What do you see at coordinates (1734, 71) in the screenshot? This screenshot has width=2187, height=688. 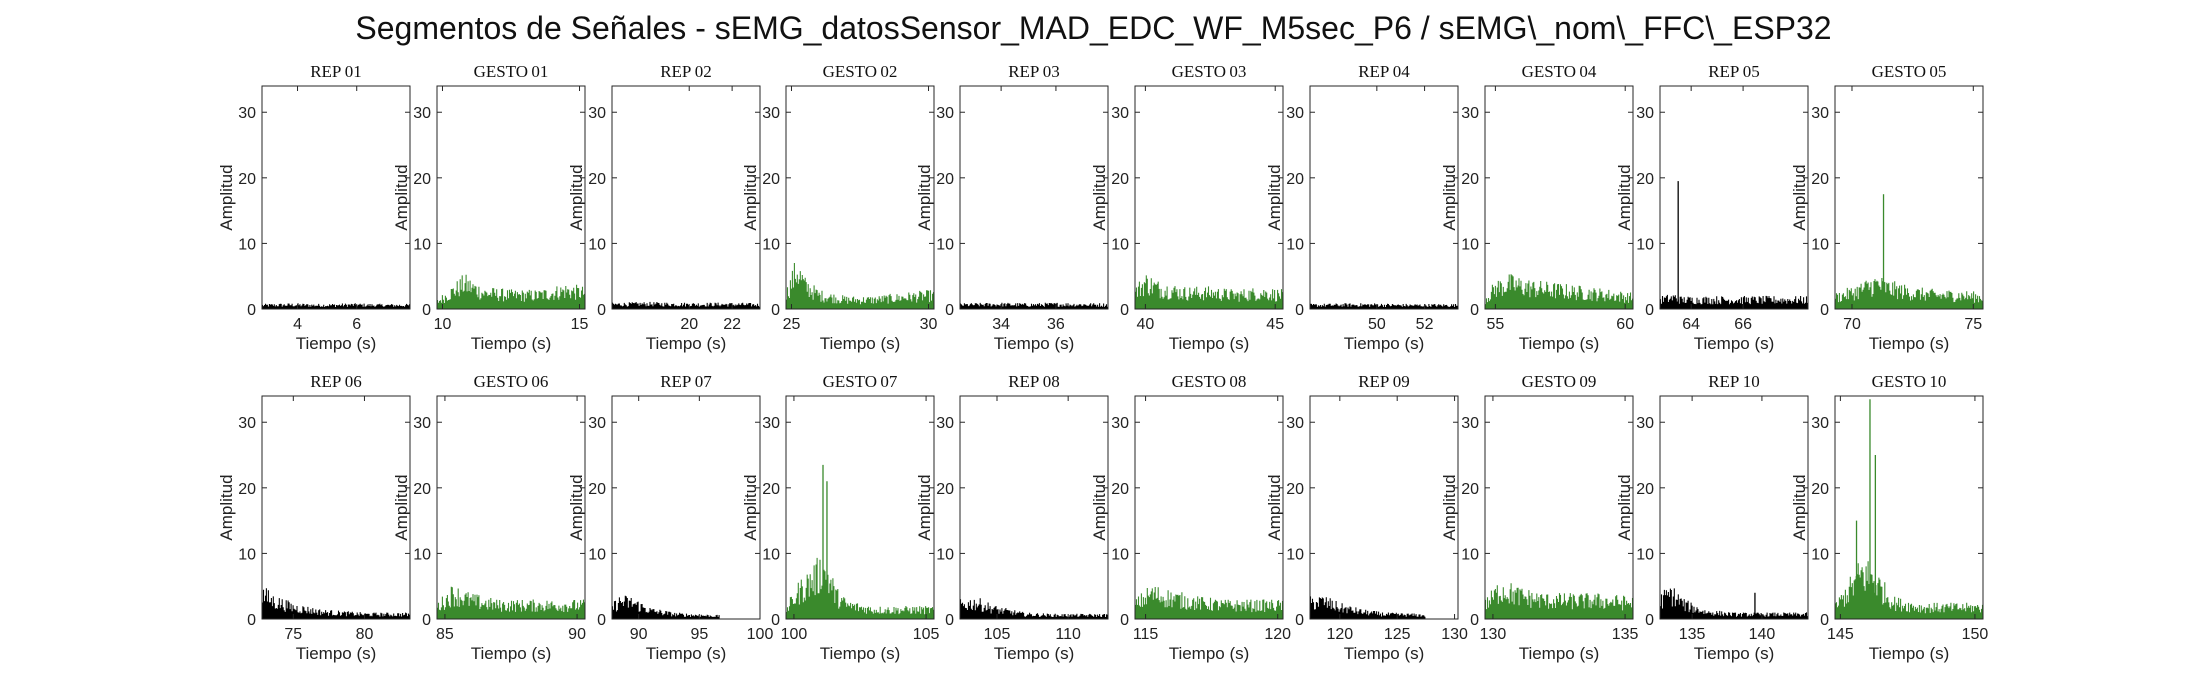 I see `subplot-title: REP 05` at bounding box center [1734, 71].